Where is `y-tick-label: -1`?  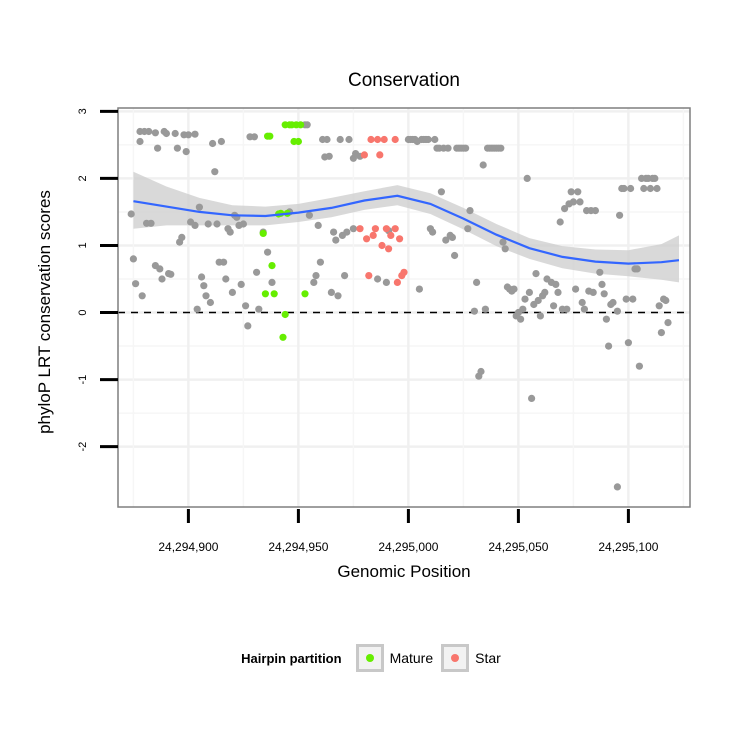
y-tick-label: -1 is located at coordinates (83, 380).